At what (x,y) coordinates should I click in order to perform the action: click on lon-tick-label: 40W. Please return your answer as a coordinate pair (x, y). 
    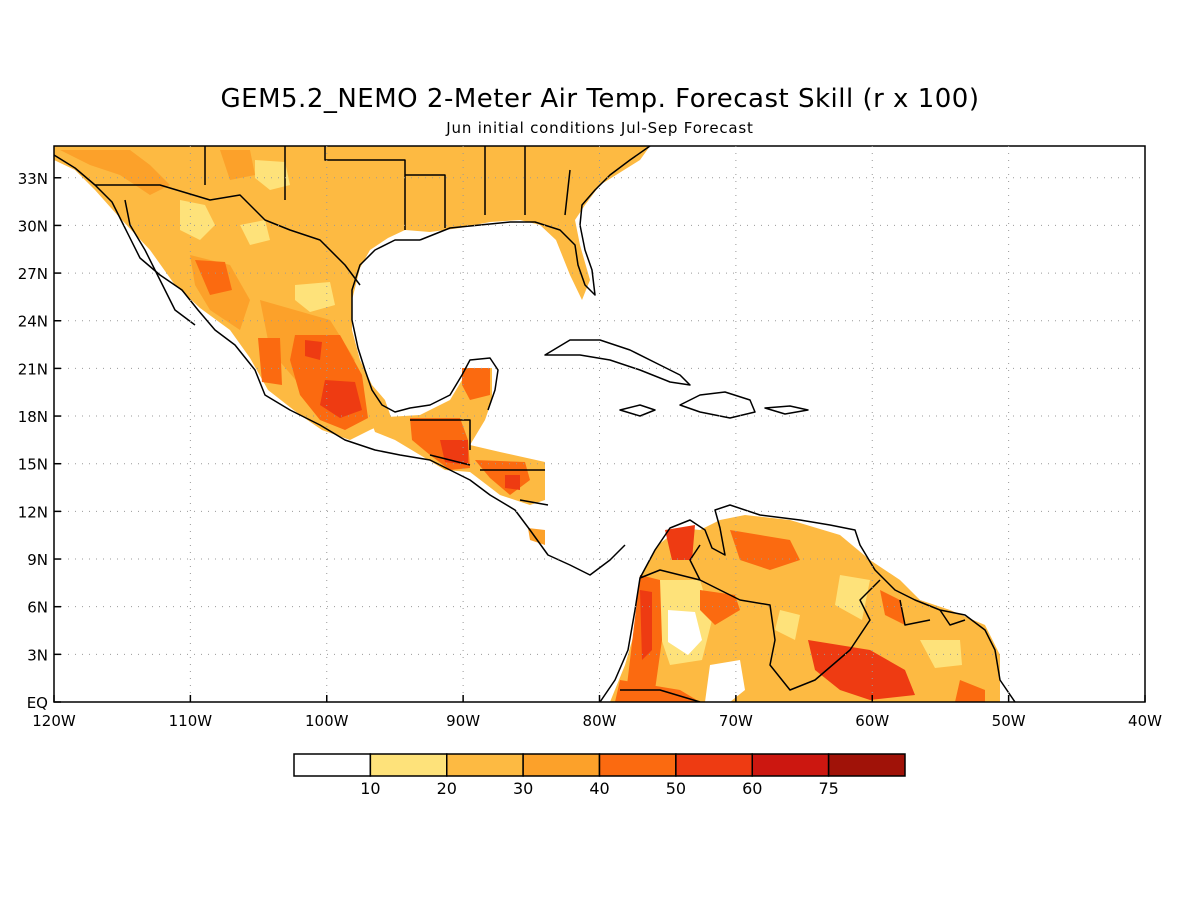
    Looking at the image, I should click on (1145, 721).